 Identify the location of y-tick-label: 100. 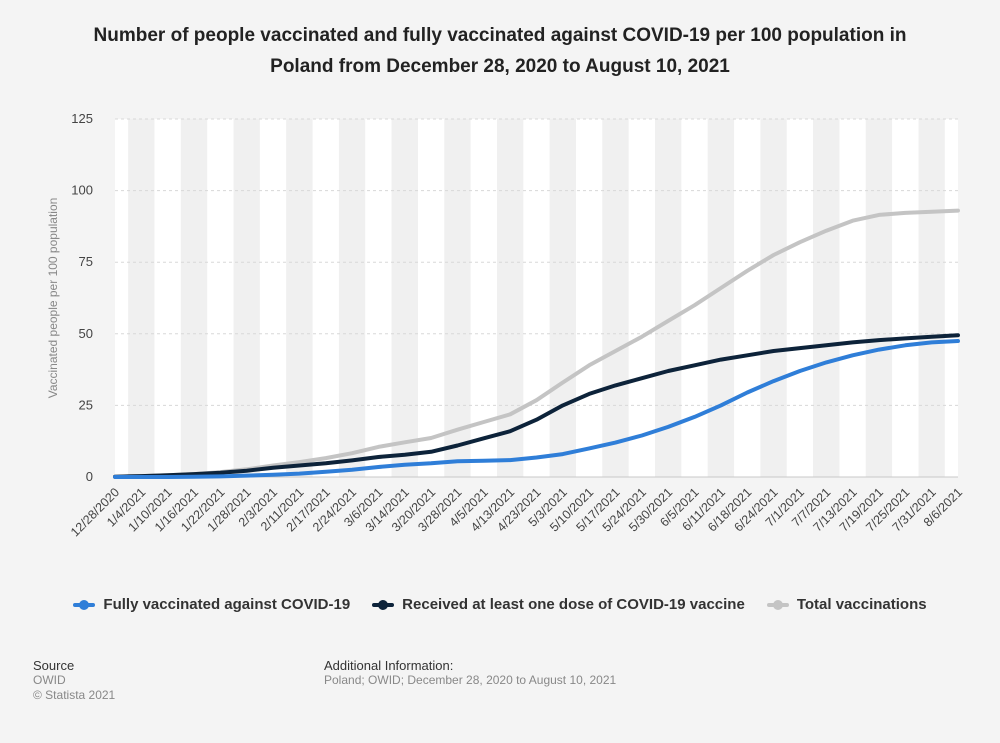
(82, 190).